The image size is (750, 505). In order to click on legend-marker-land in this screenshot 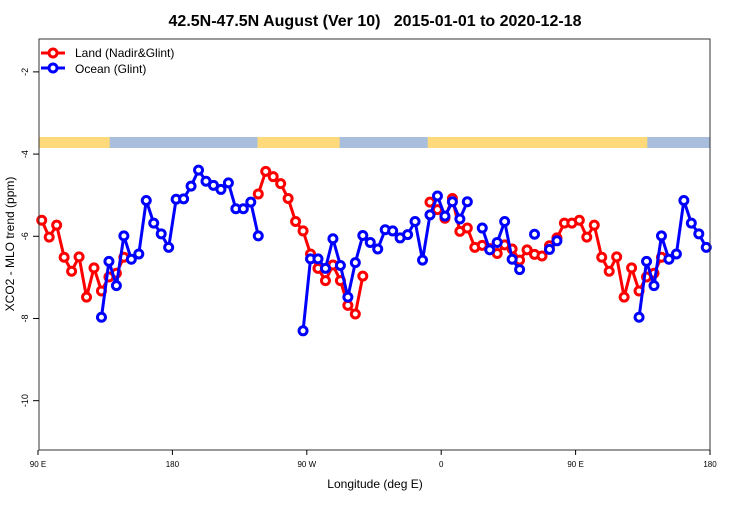, I will do `click(53, 53)`.